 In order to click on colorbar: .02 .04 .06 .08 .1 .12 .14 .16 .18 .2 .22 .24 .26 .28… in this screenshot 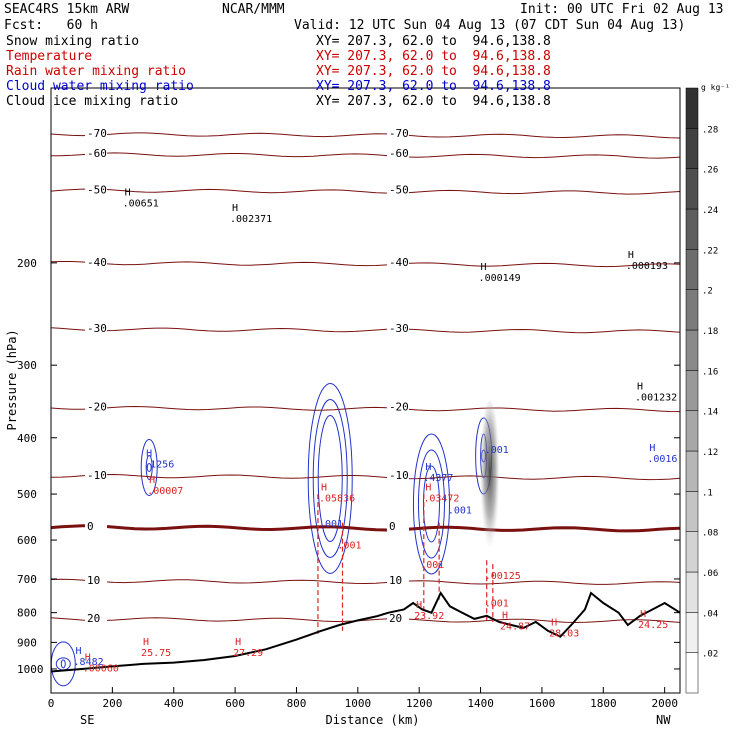, I will do `click(707, 388)`.